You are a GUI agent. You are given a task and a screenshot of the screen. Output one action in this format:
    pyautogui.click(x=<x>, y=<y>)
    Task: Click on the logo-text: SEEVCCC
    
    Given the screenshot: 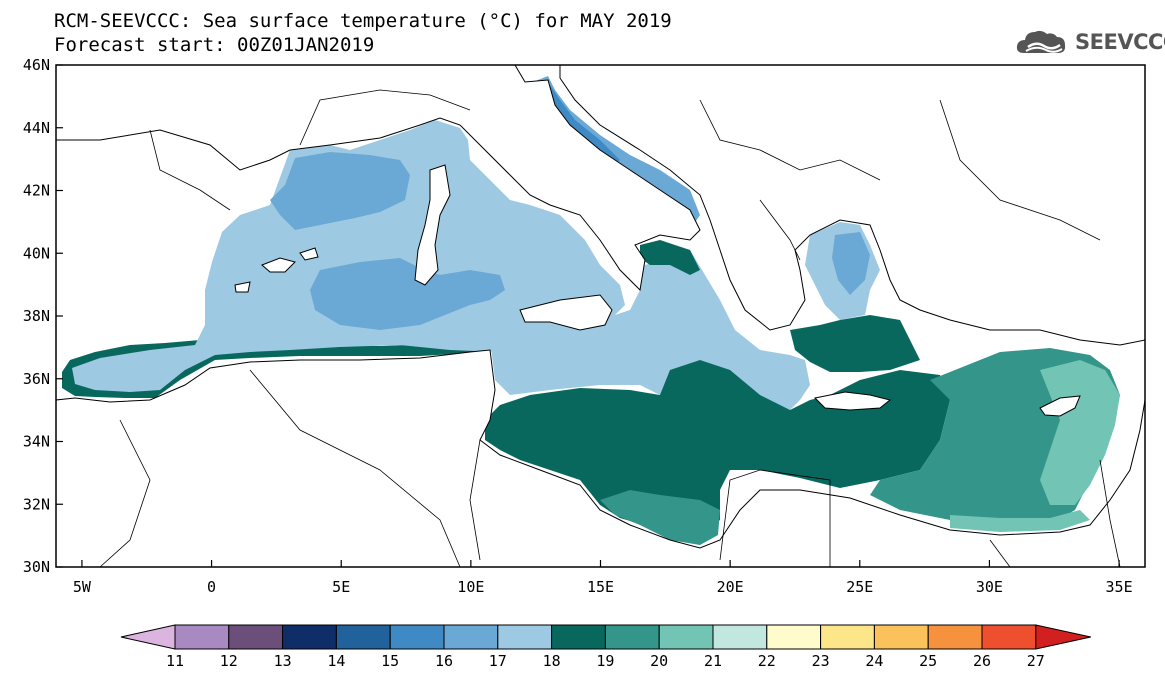 What is the action you would take?
    pyautogui.click(x=1120, y=42)
    